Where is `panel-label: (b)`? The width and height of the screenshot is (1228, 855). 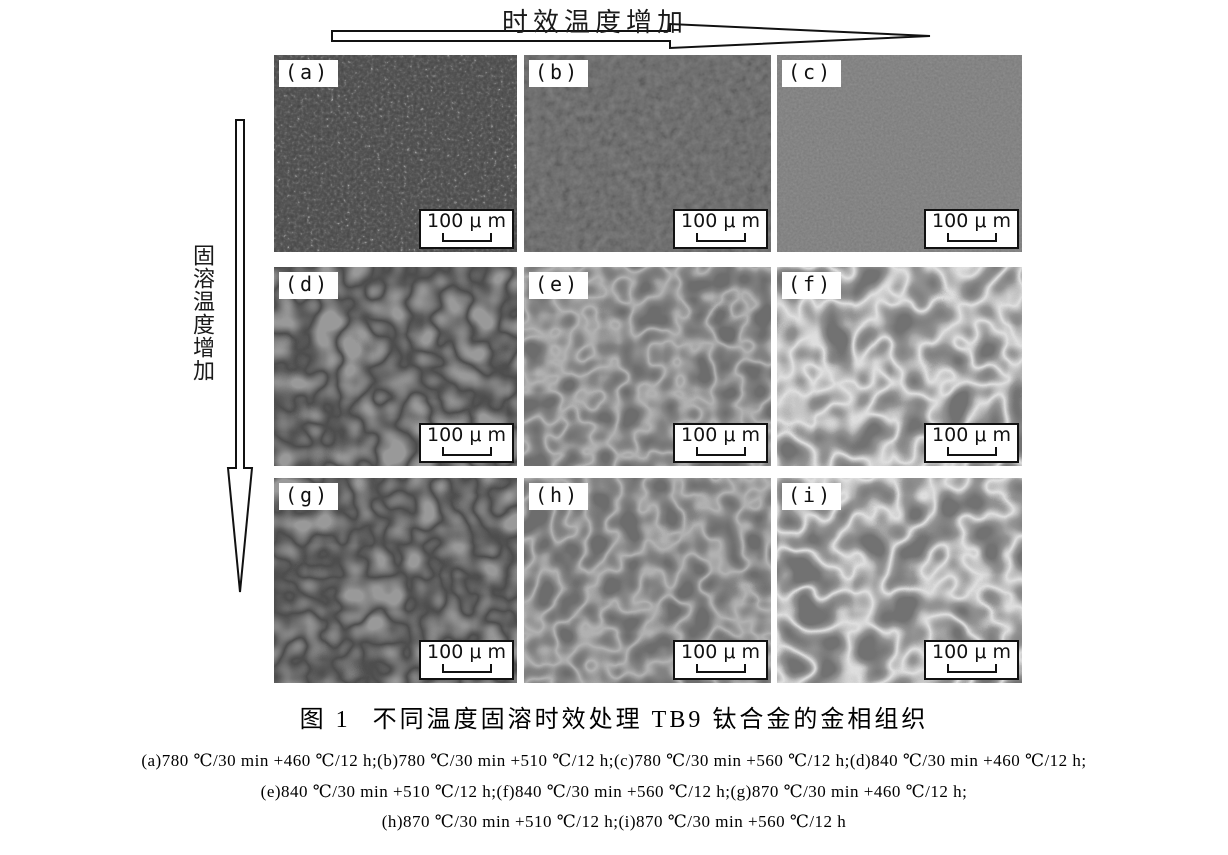 panel-label: (b) is located at coordinates (559, 73).